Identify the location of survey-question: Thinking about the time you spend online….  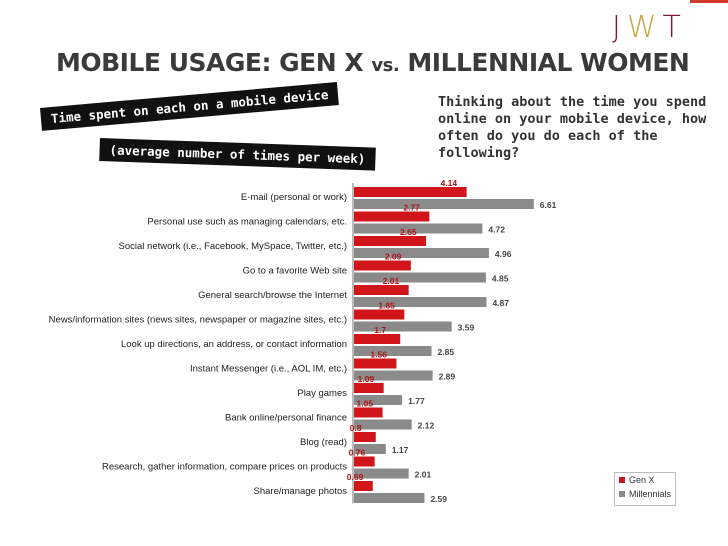
(572, 127).